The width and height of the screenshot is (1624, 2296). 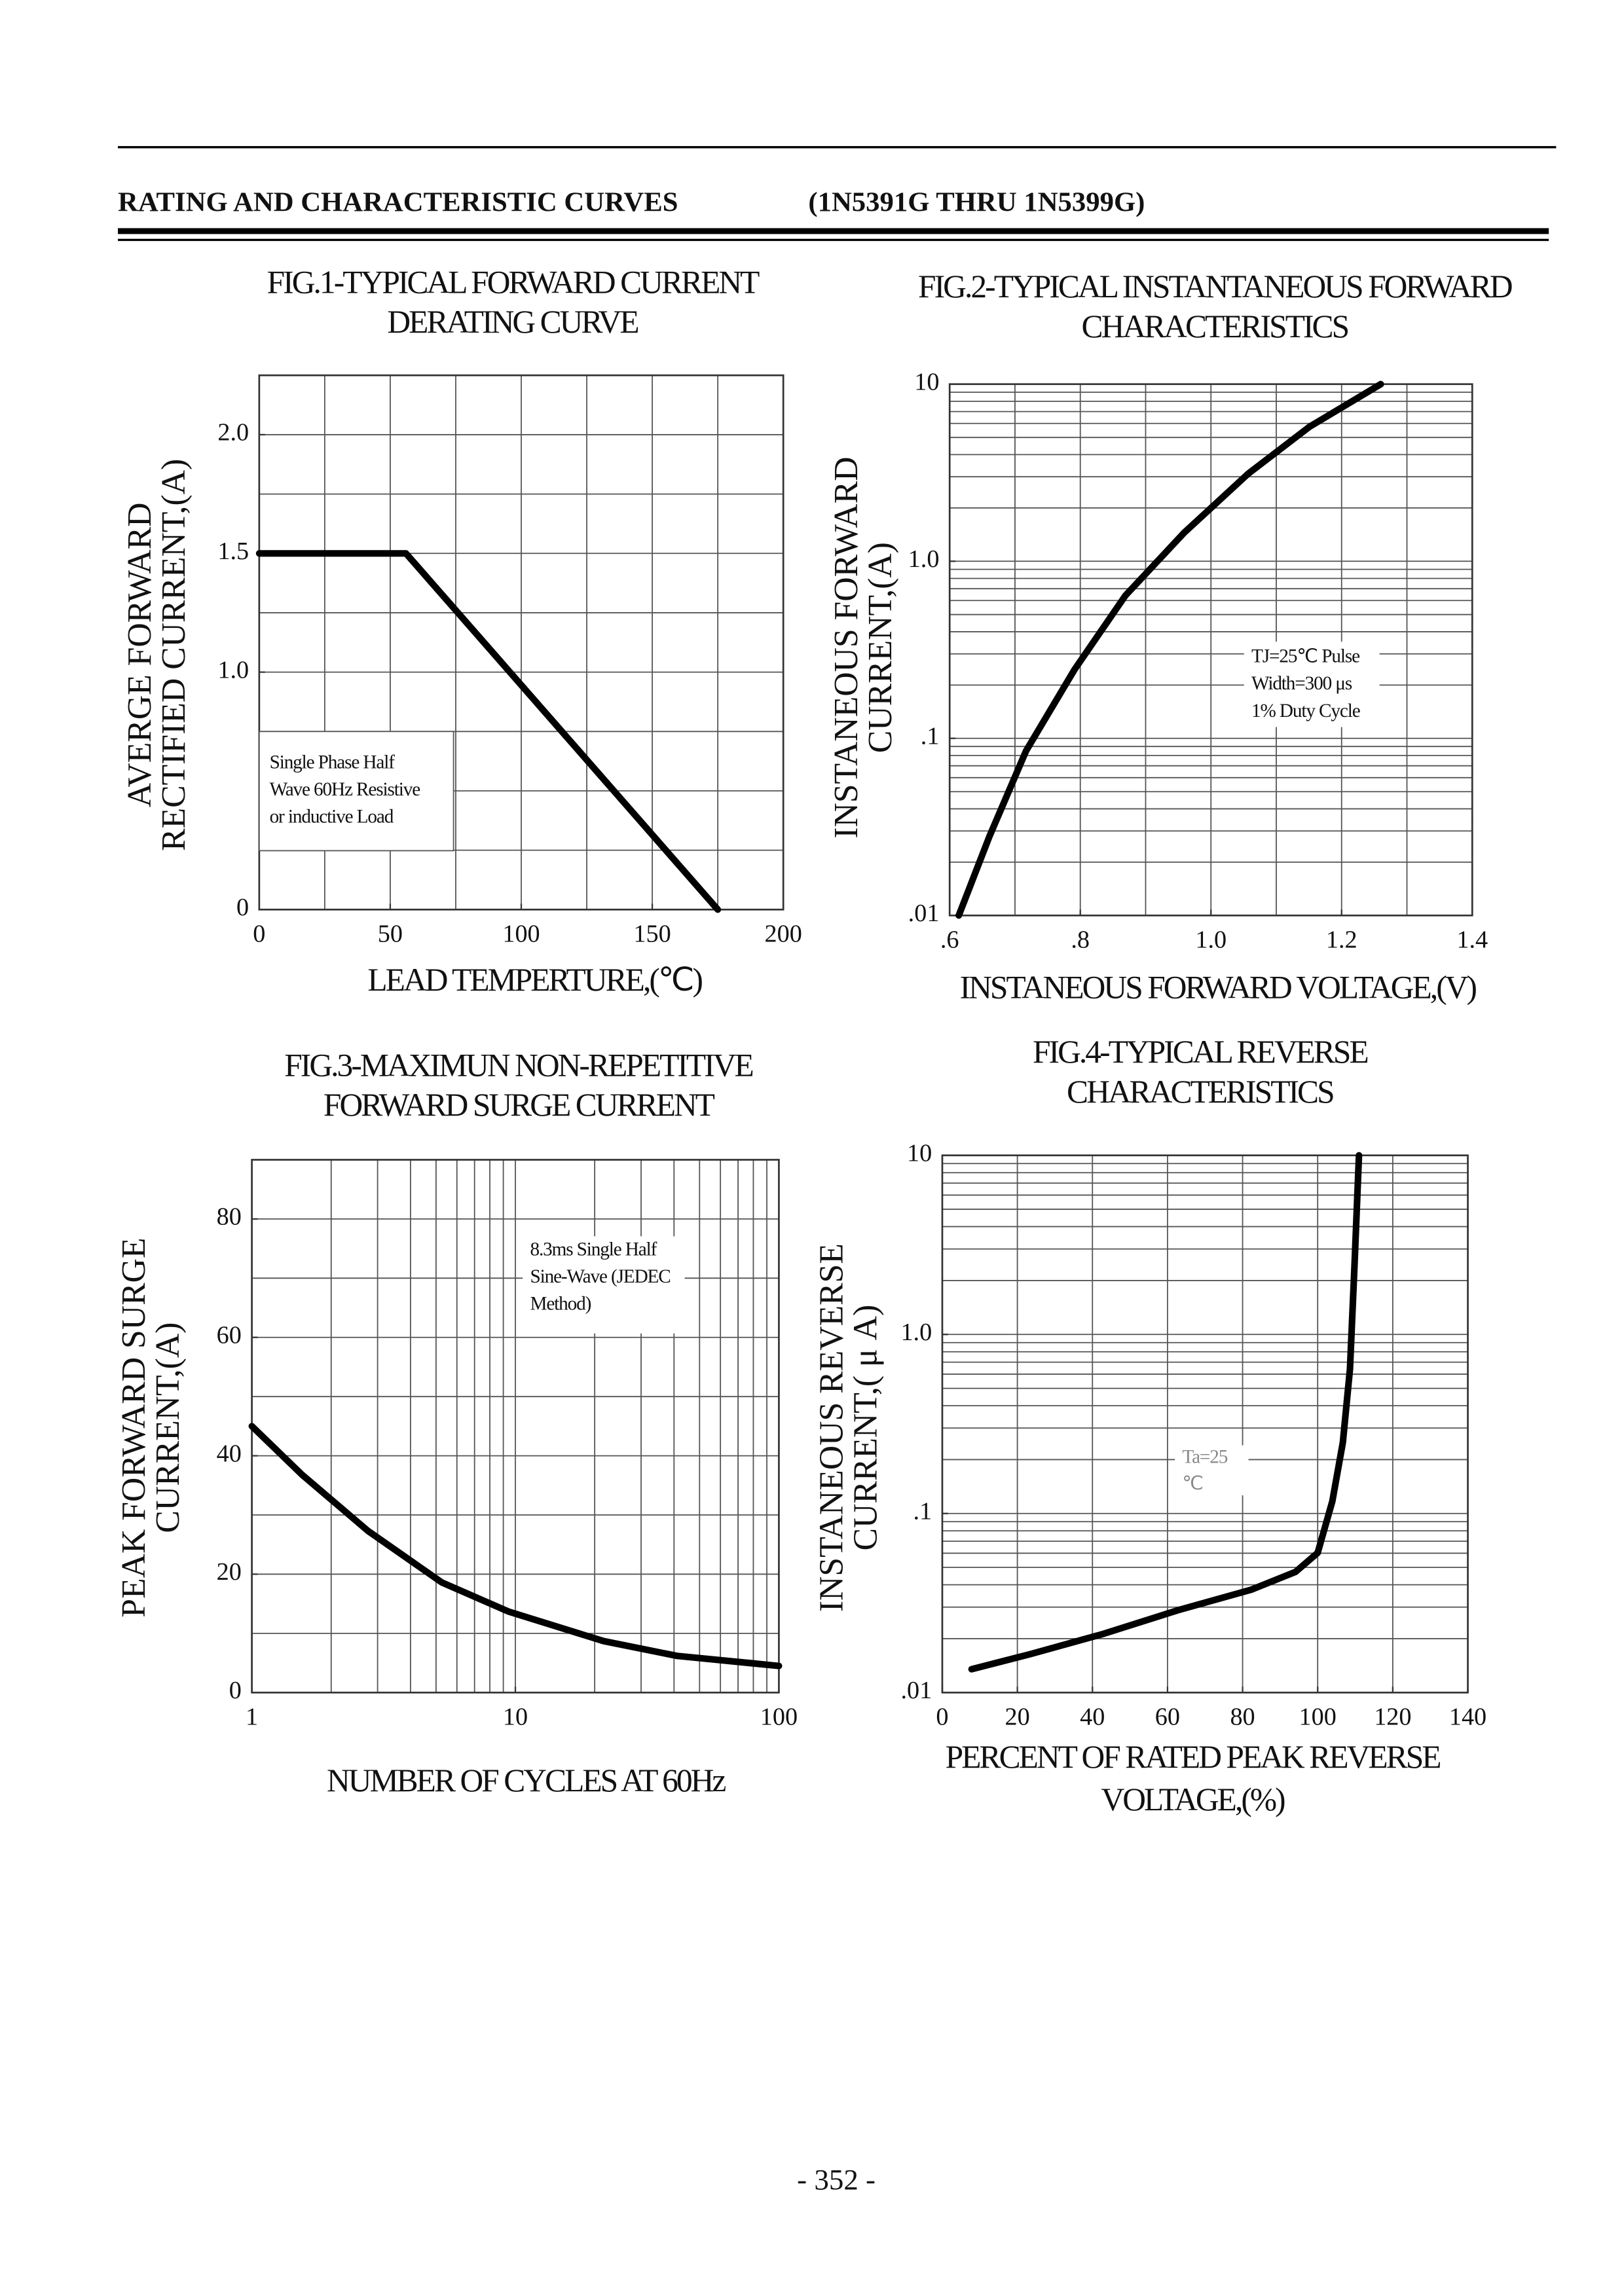 What do you see at coordinates (1467, 1717) in the screenshot?
I see `x-tick-label: 140` at bounding box center [1467, 1717].